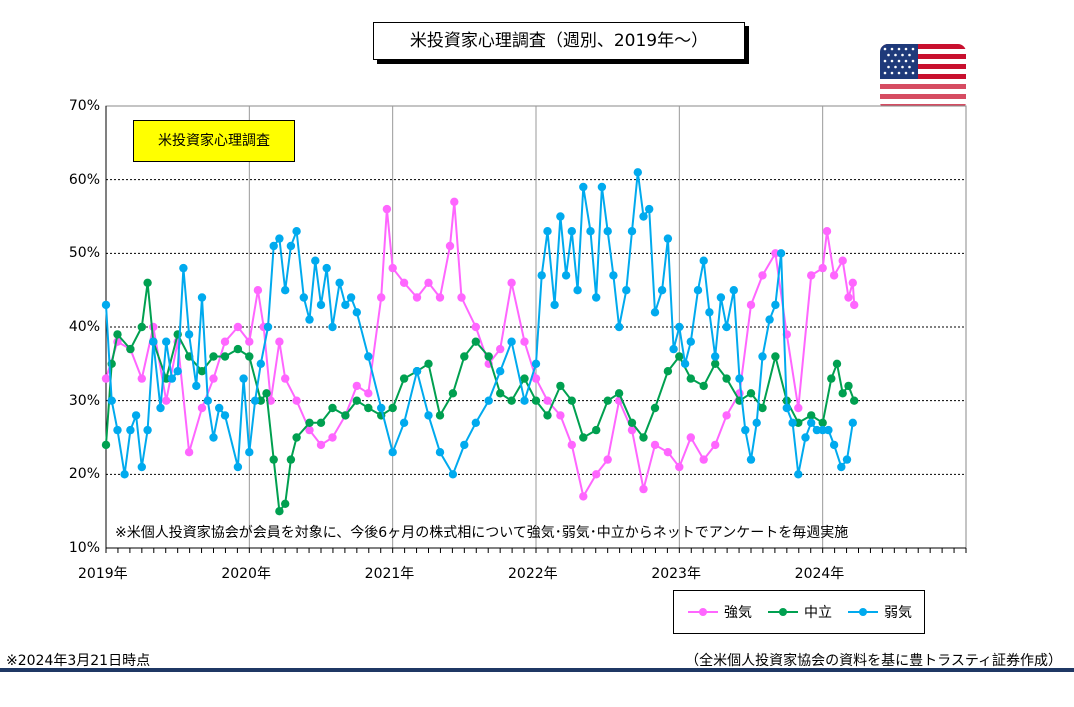  Describe the element at coordinates (84, 548) in the screenshot. I see `y-tick-label: 10%` at that location.